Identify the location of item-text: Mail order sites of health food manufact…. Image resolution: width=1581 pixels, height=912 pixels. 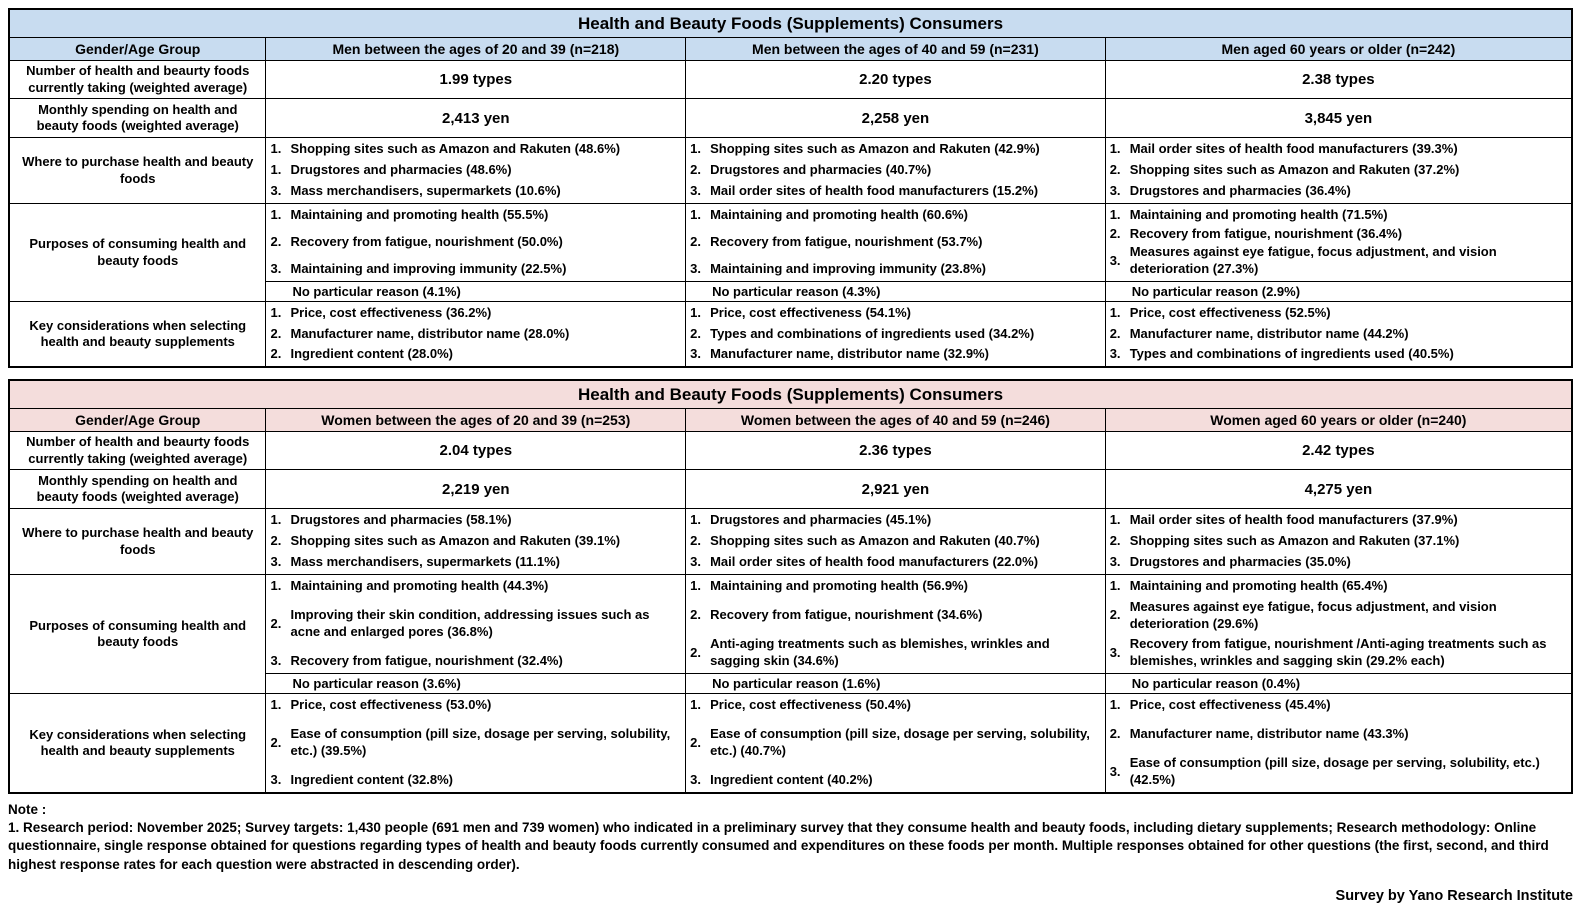
(874, 191).